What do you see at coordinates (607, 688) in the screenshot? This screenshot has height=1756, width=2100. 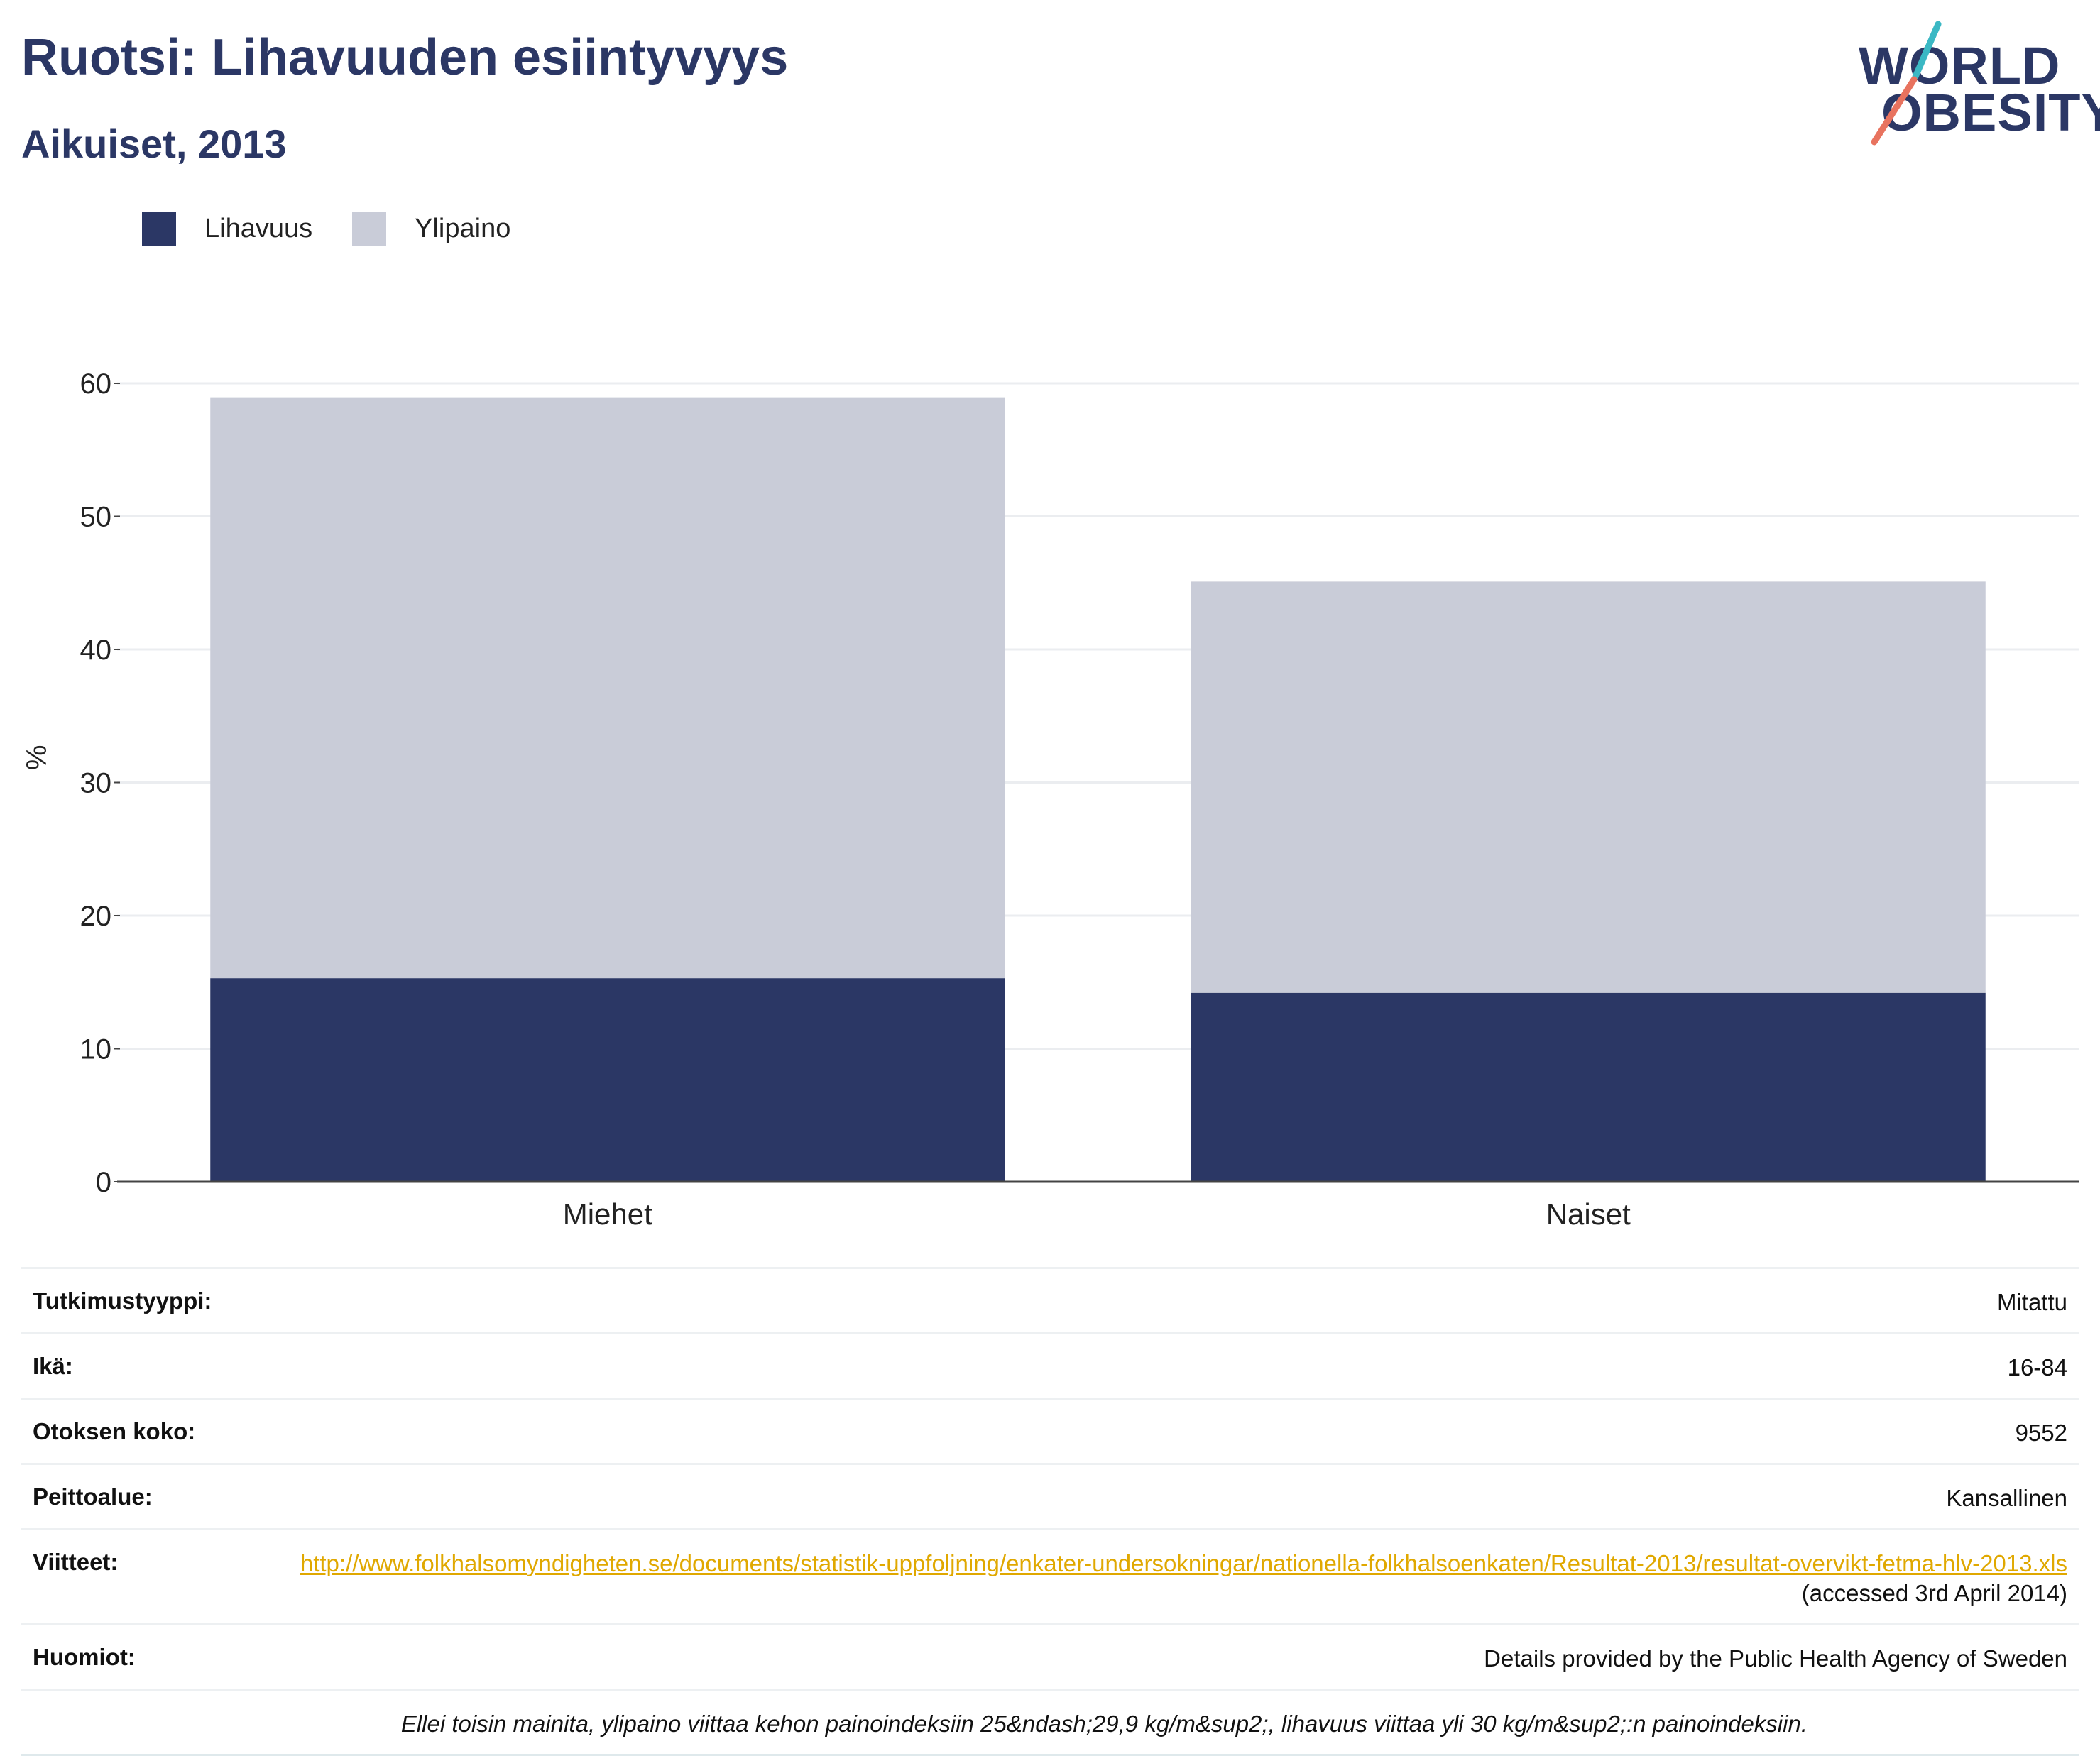 I see `bar-ylipaino-miehet` at bounding box center [607, 688].